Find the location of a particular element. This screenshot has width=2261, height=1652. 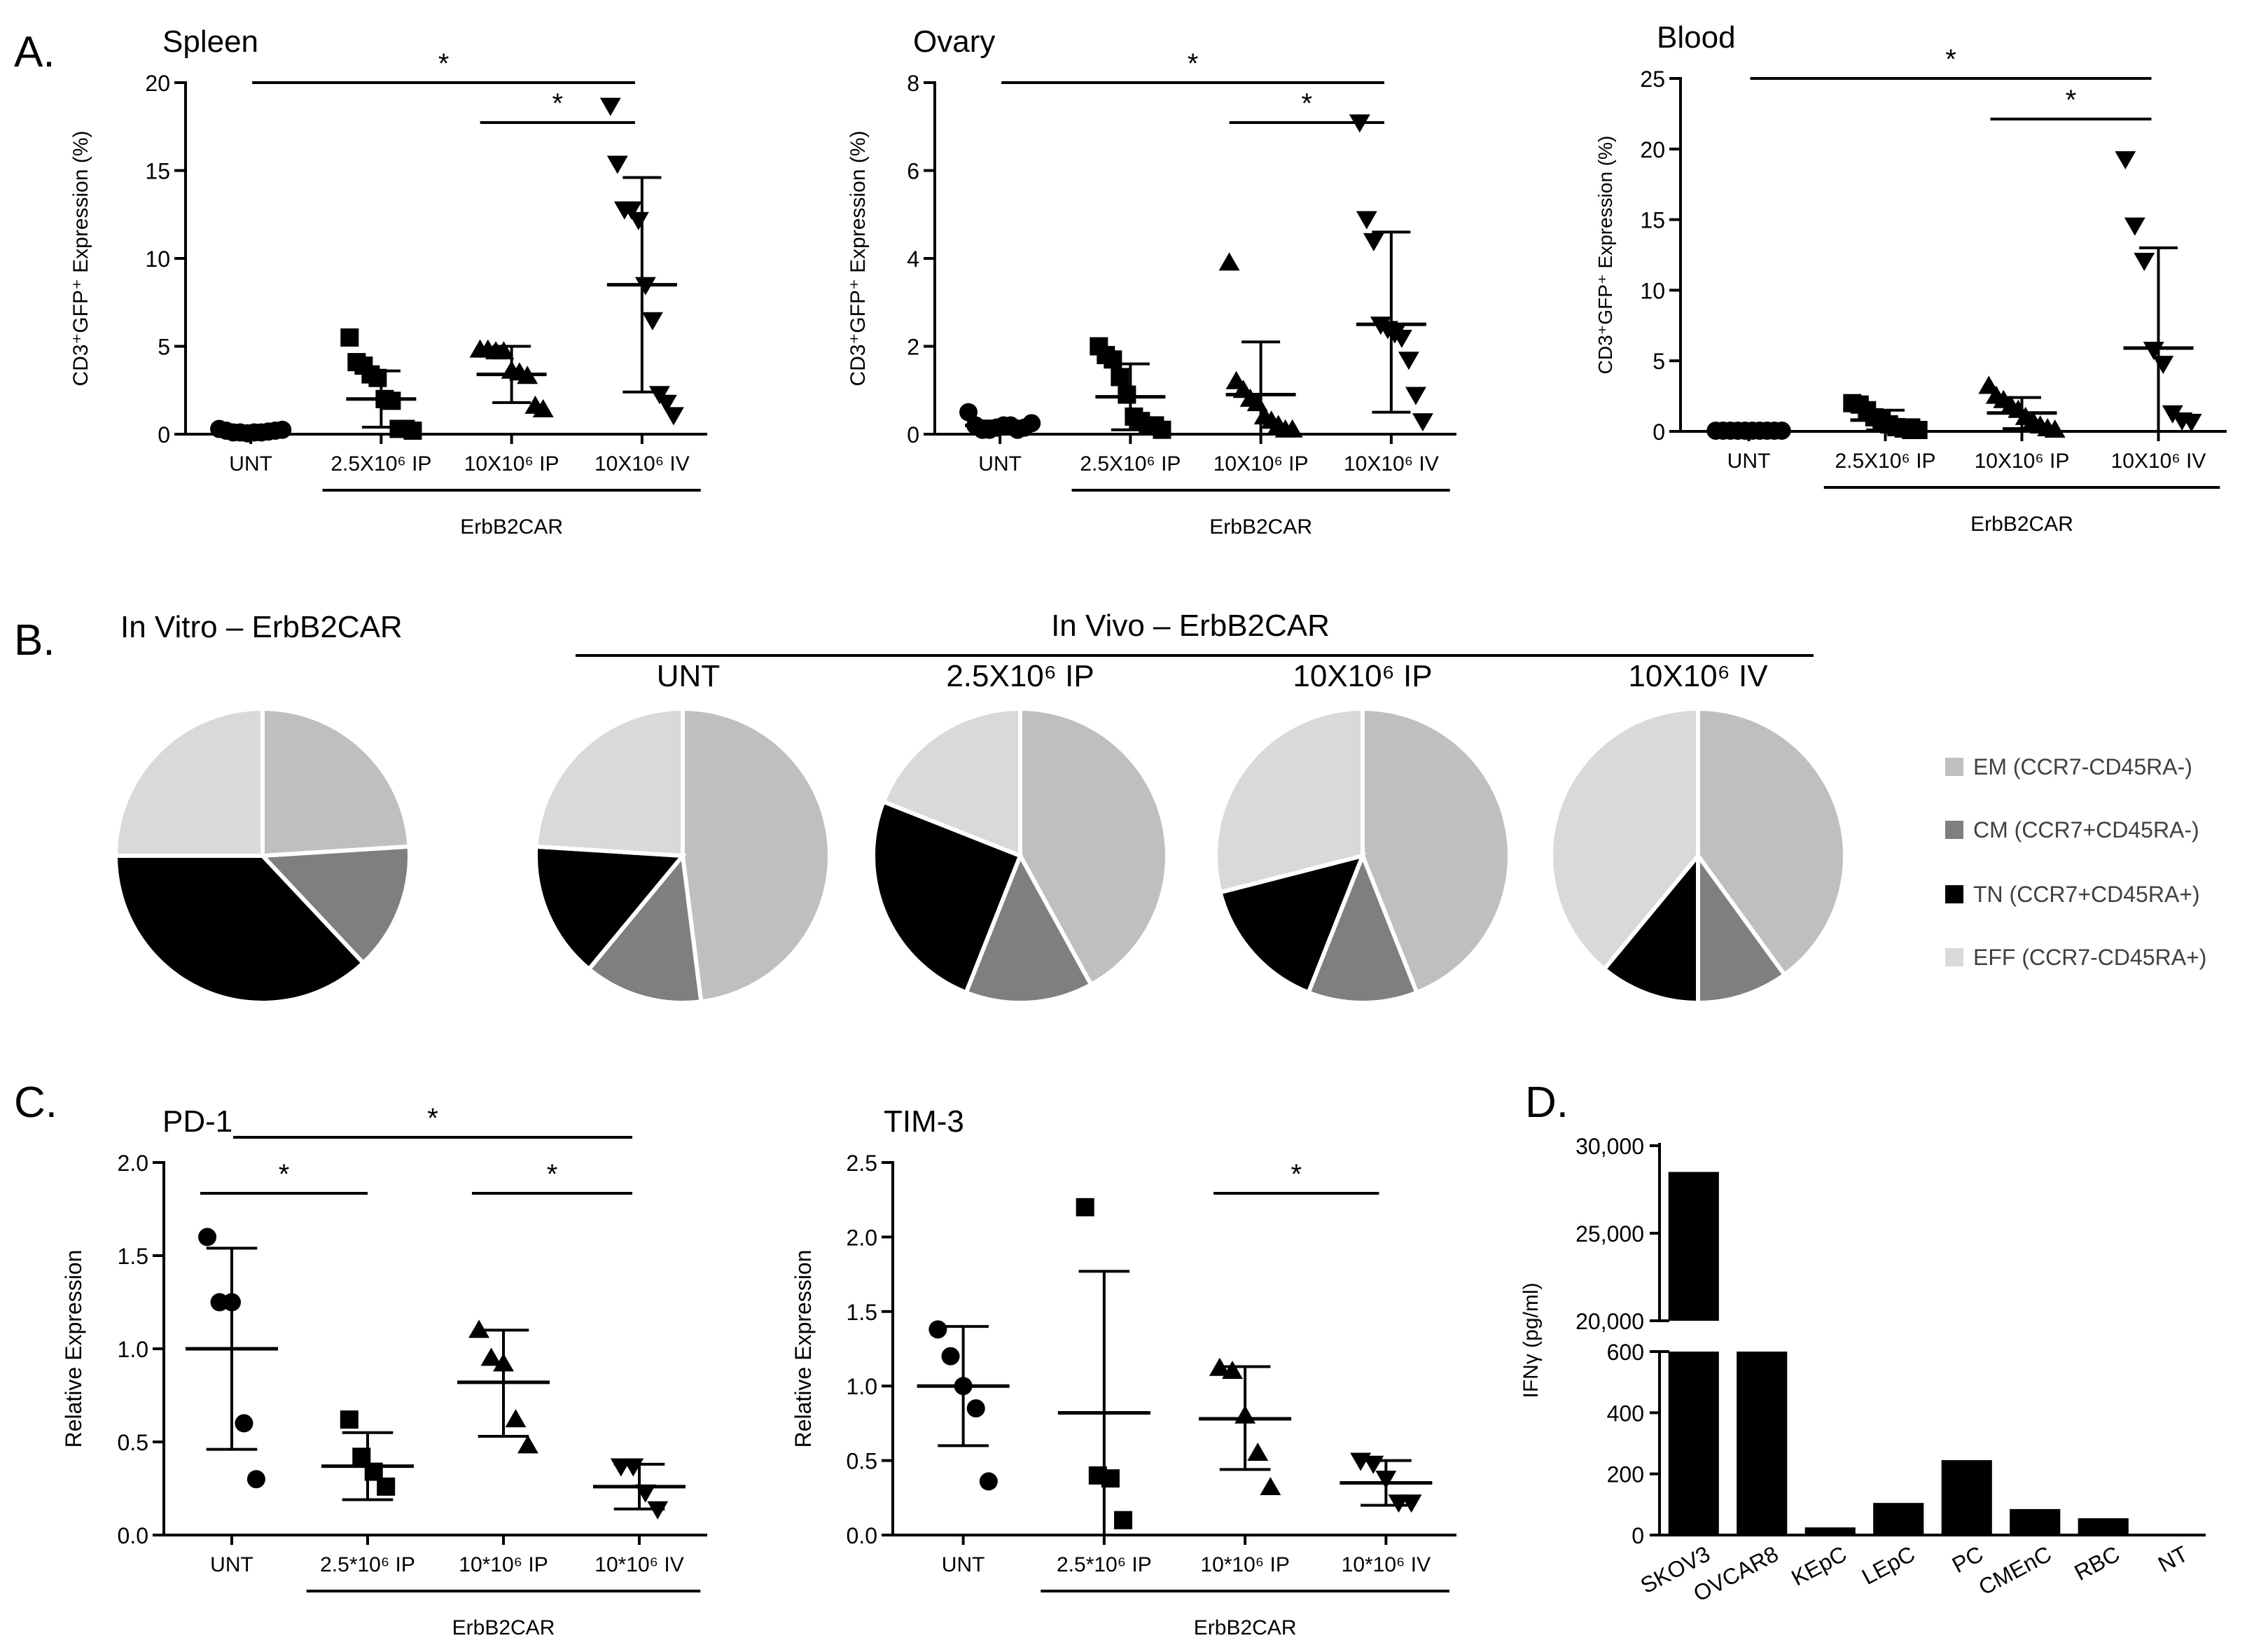

x-tick-label: 10*10⁶ IV is located at coordinates (638, 1564).